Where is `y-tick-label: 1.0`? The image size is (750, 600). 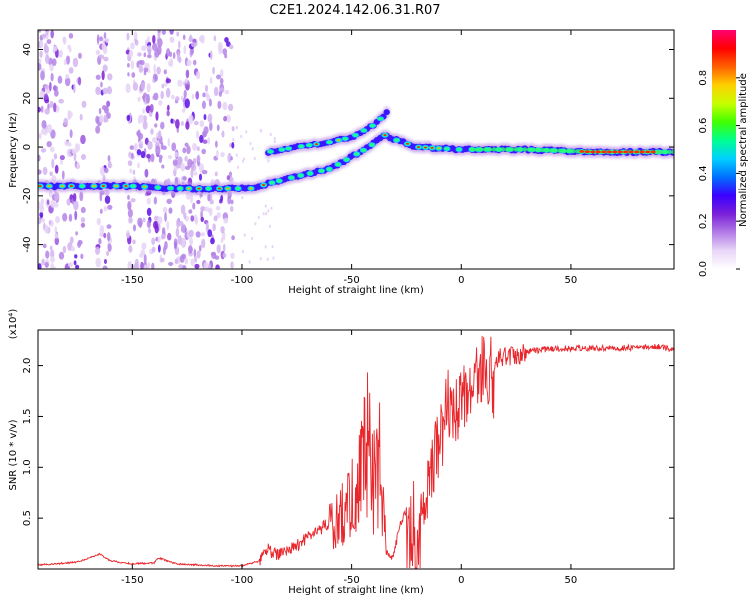 y-tick-label: 1.0 is located at coordinates (27, 467).